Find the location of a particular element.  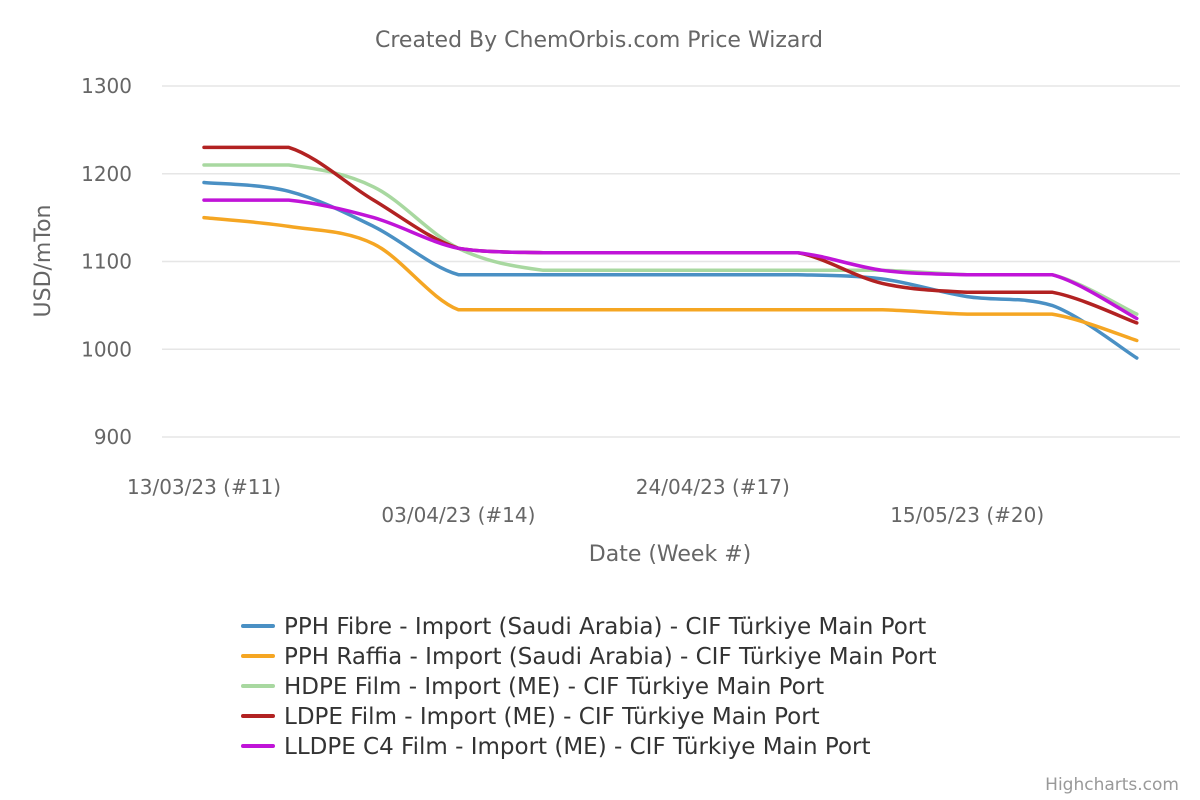

y-axis-ticks: 900 1000 1100 1200 1300 is located at coordinates (106, 261).